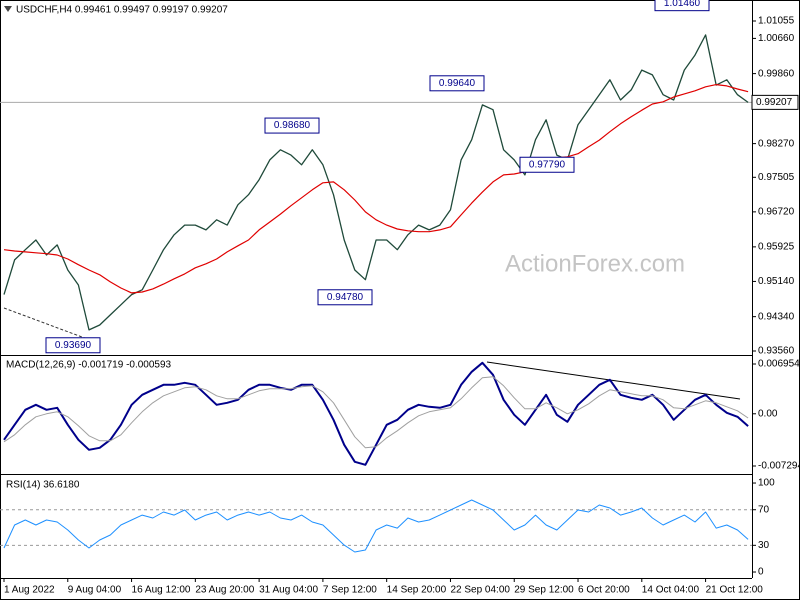  I want to click on x-tick-label: 16 Aug 12:00, so click(161, 590).